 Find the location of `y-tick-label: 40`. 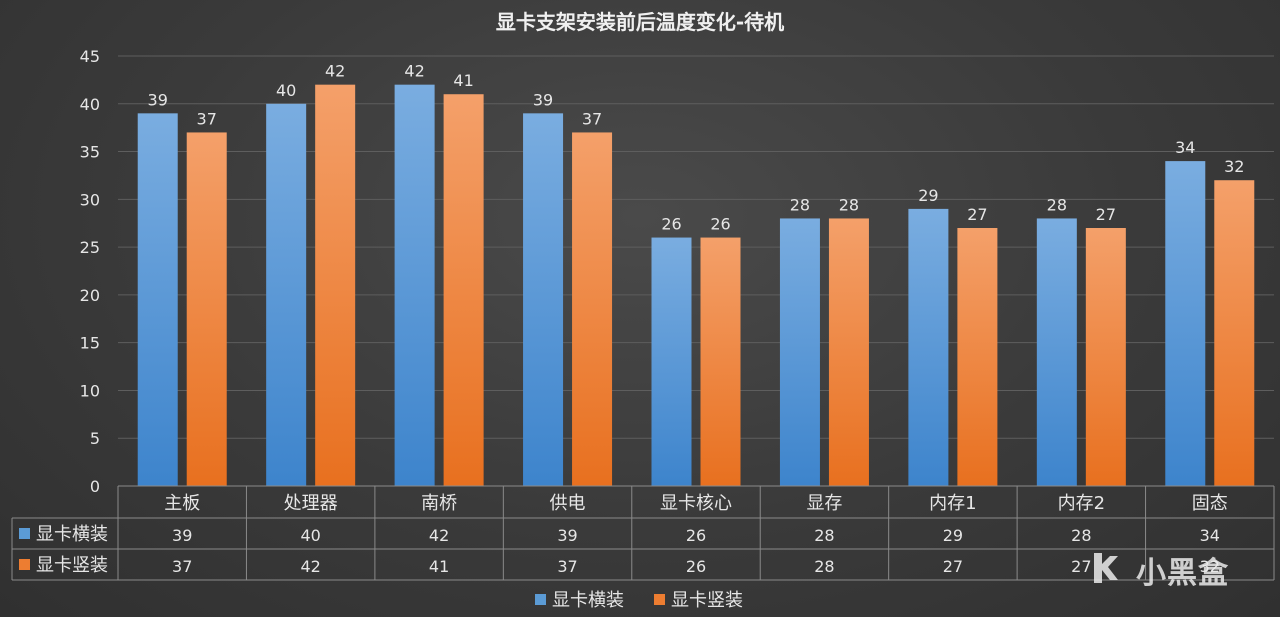

y-tick-label: 40 is located at coordinates (90, 104).